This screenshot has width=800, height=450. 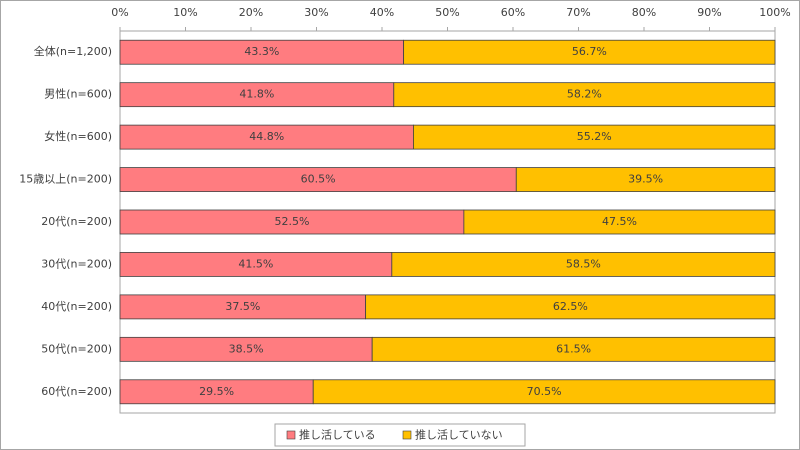 I want to click on y-tick-label: 40代(n=200), so click(x=76, y=306).